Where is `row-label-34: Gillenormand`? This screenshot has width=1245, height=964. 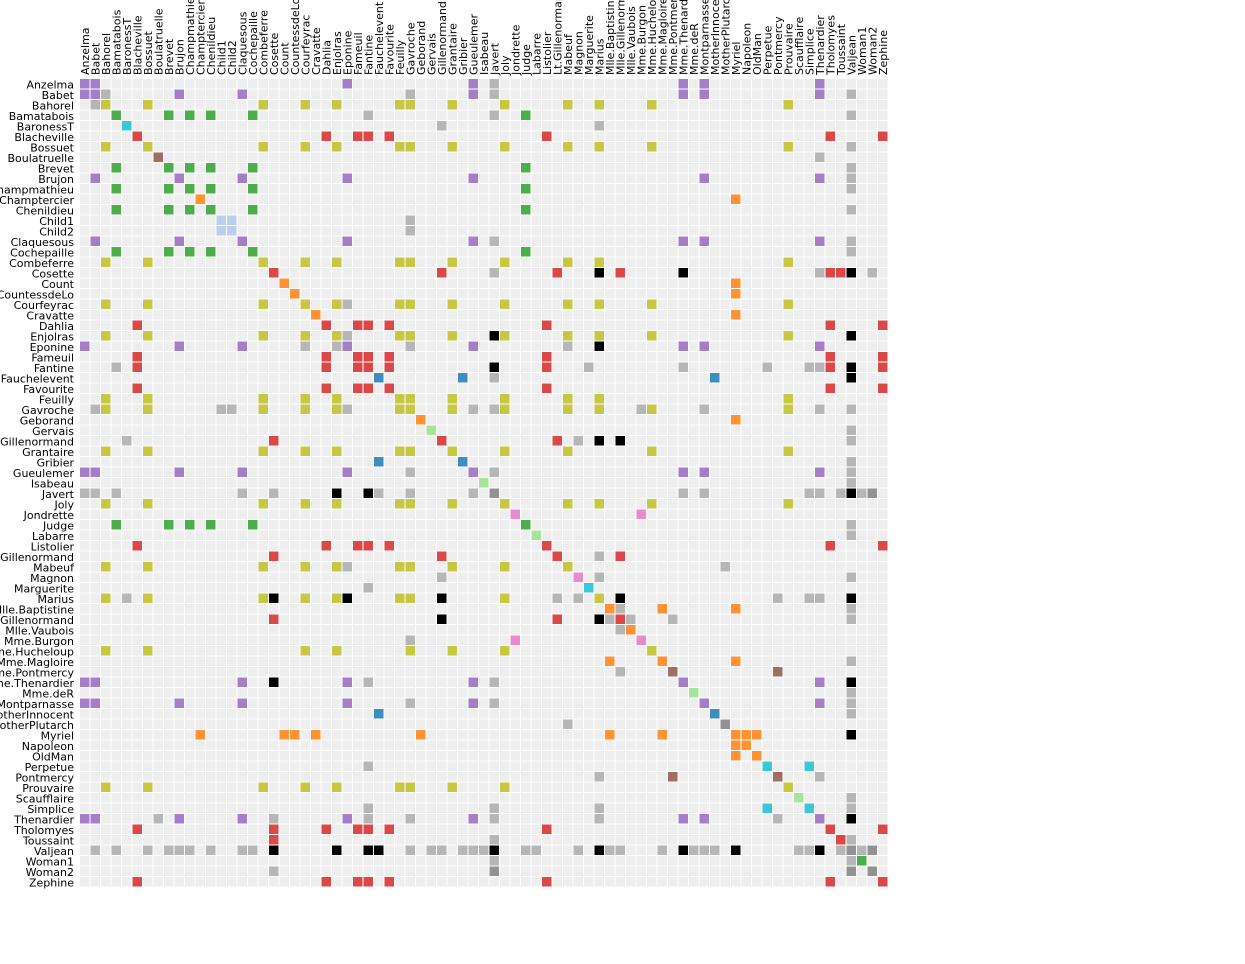 row-label-34: Gillenormand is located at coordinates (37, 441).